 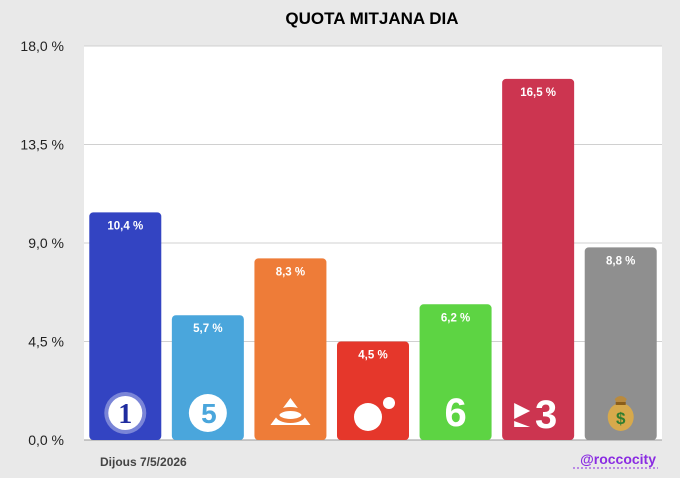 I want to click on y-axis: 0,0 % 4,5 % 9,0 % 13,5 % 18,0 %, so click(x=42, y=243).